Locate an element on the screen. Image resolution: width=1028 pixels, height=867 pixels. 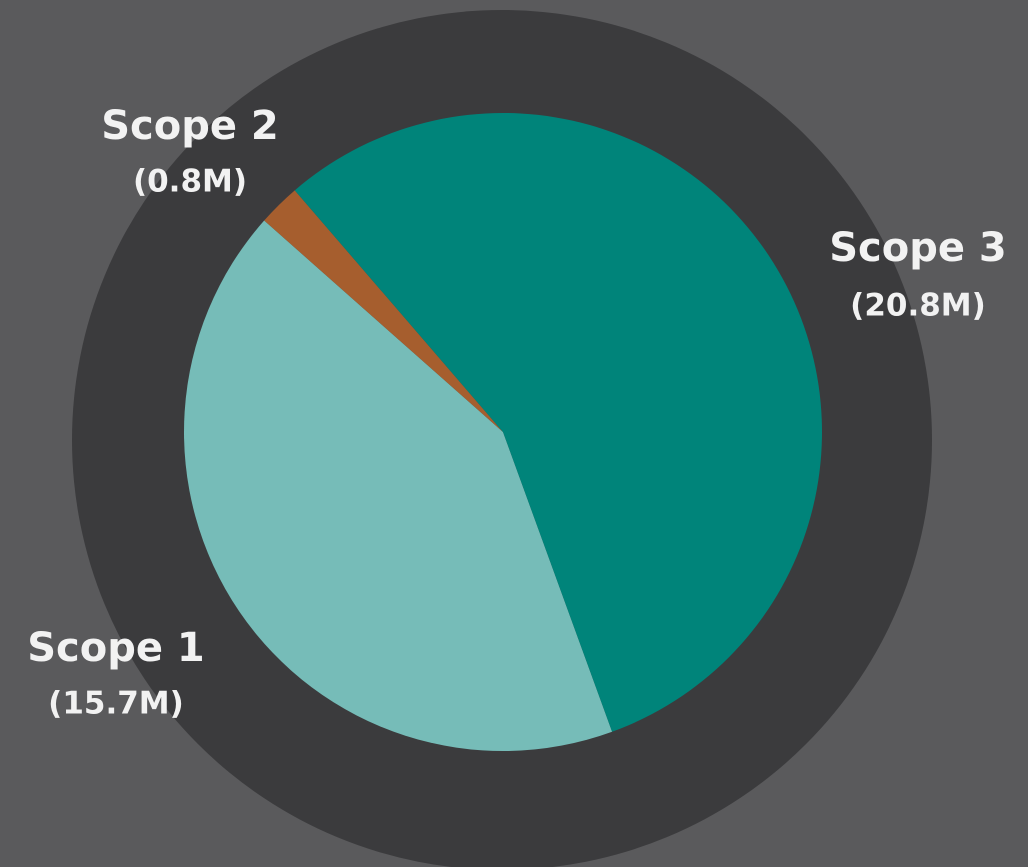
slice-label: Scope 2 is located at coordinates (190, 126).